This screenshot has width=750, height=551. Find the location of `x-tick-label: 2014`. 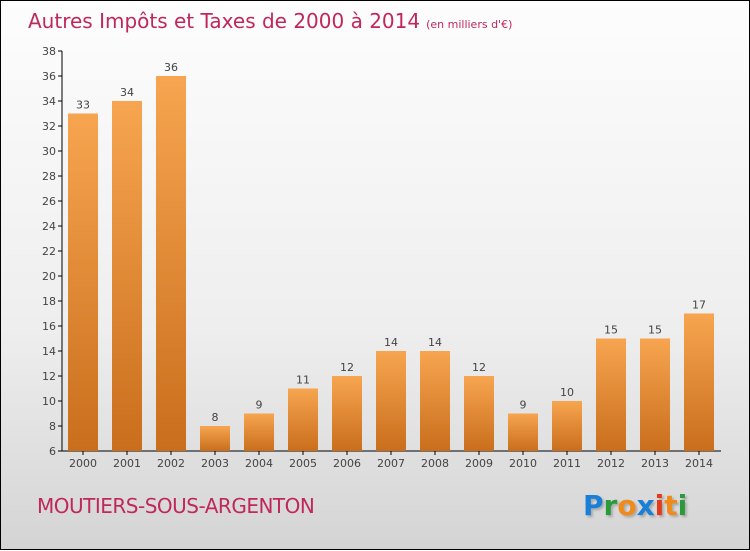

x-tick-label: 2014 is located at coordinates (699, 463).